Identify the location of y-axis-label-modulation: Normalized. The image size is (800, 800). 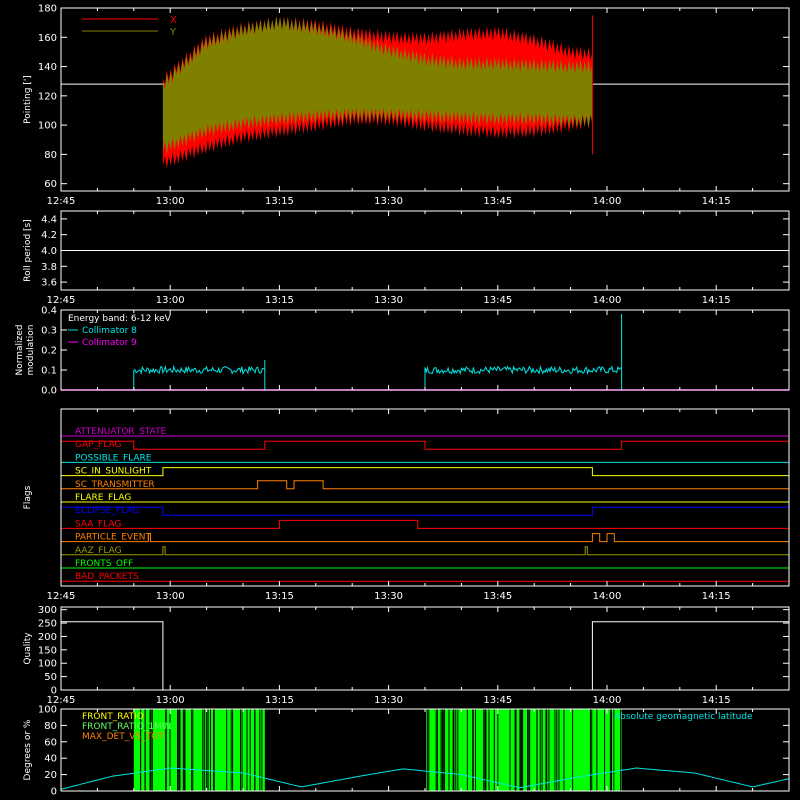
(20, 349).